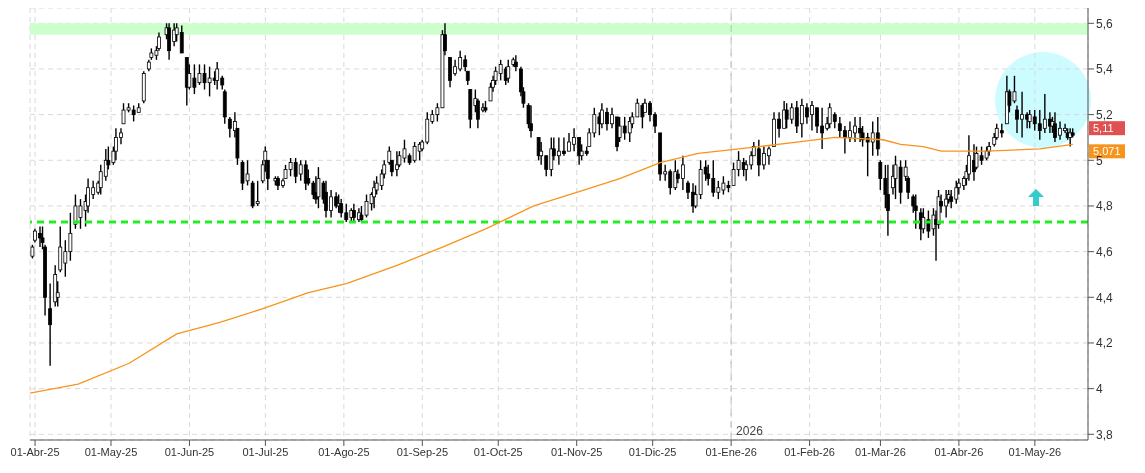 This screenshot has width=1145, height=473. What do you see at coordinates (1105, 206) in the screenshot?
I see `y-tick-label: 4,8` at bounding box center [1105, 206].